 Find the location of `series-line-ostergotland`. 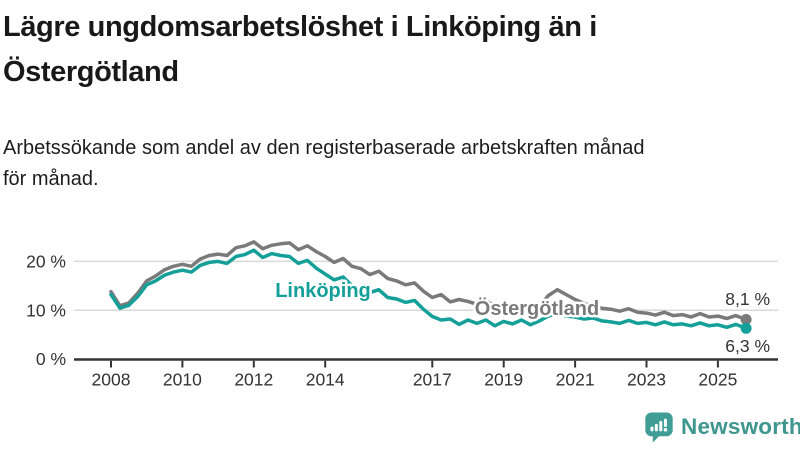

series-line-ostergotland is located at coordinates (428, 281).